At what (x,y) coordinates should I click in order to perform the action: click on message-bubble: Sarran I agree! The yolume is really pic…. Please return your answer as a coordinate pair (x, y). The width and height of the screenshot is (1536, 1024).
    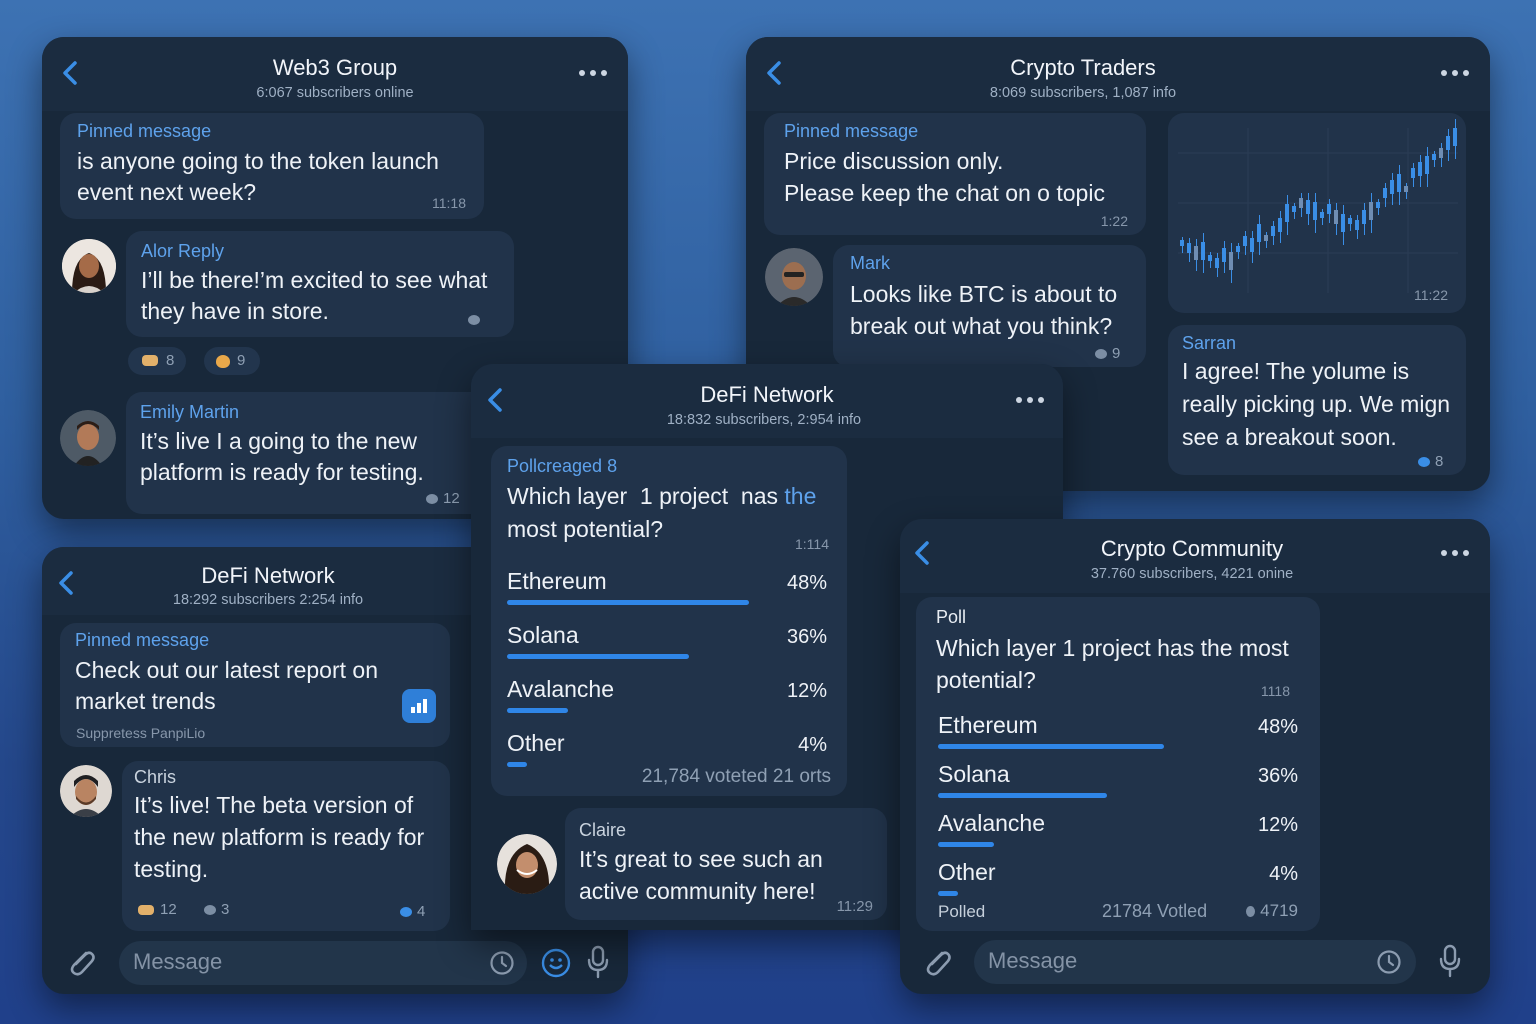
    Looking at the image, I should click on (1317, 400).